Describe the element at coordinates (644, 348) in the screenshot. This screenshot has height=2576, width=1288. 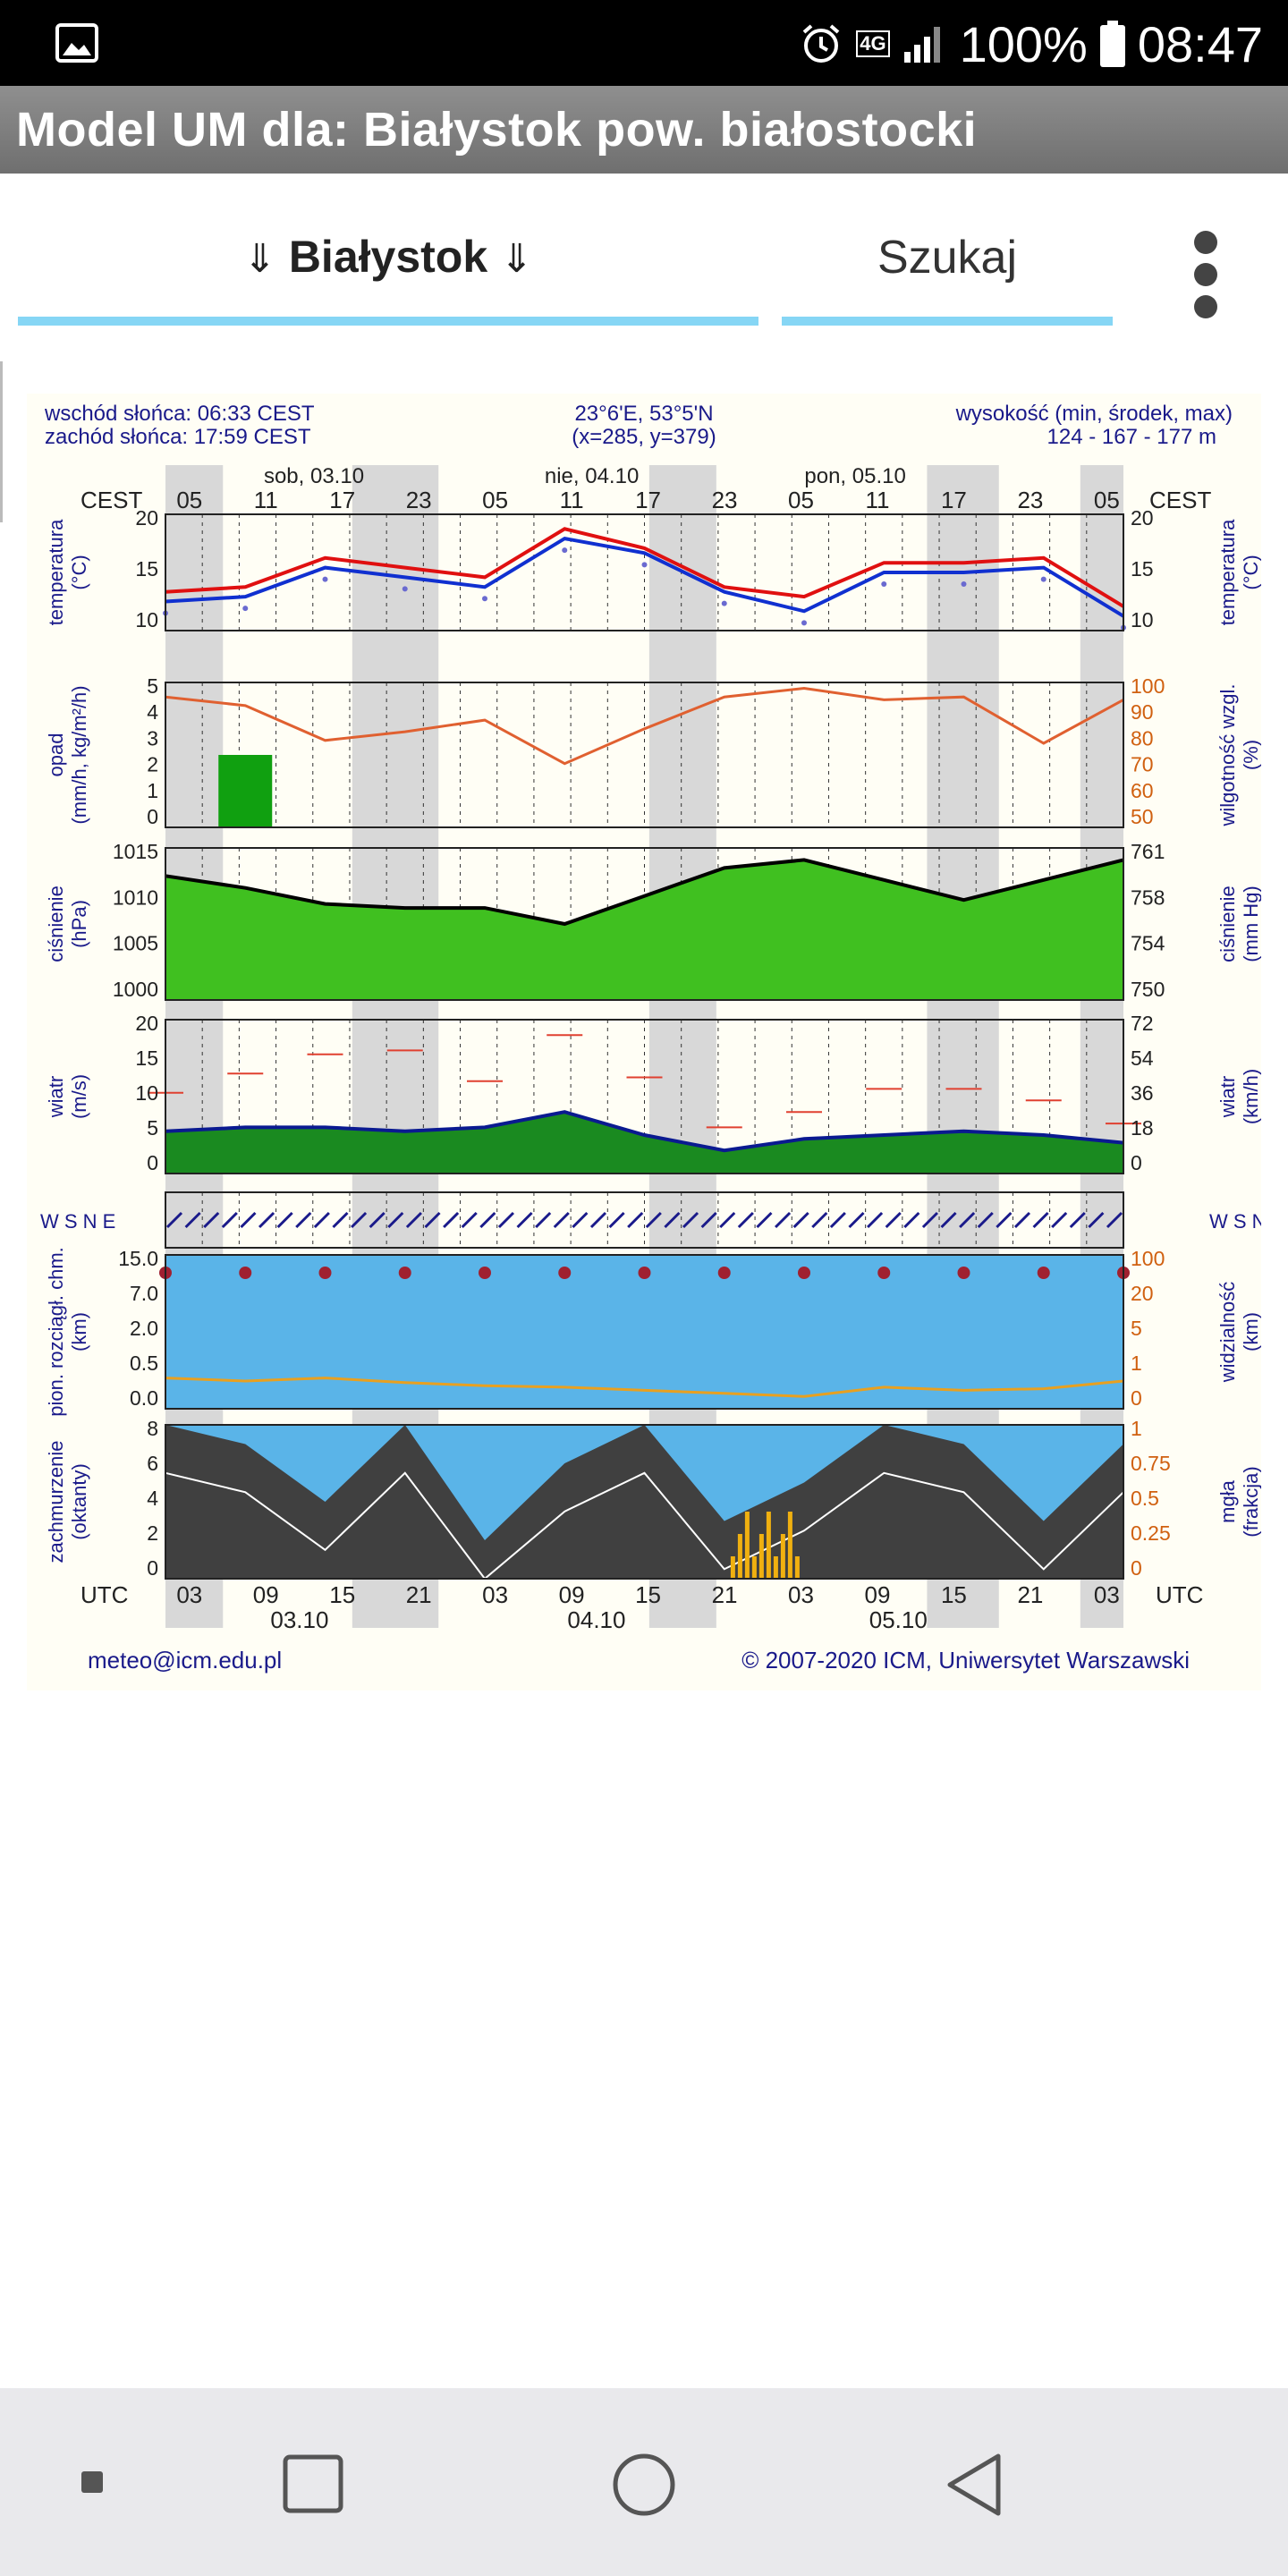
I see `tab-bar: ⇓ Białystok ⇓ Szukaj` at that location.